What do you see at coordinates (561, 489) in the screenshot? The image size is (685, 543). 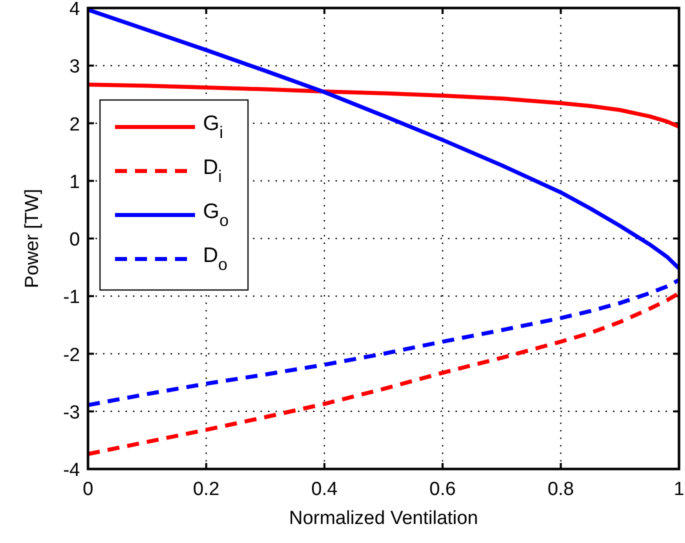 I see `x-tick-label: 0.8` at bounding box center [561, 489].